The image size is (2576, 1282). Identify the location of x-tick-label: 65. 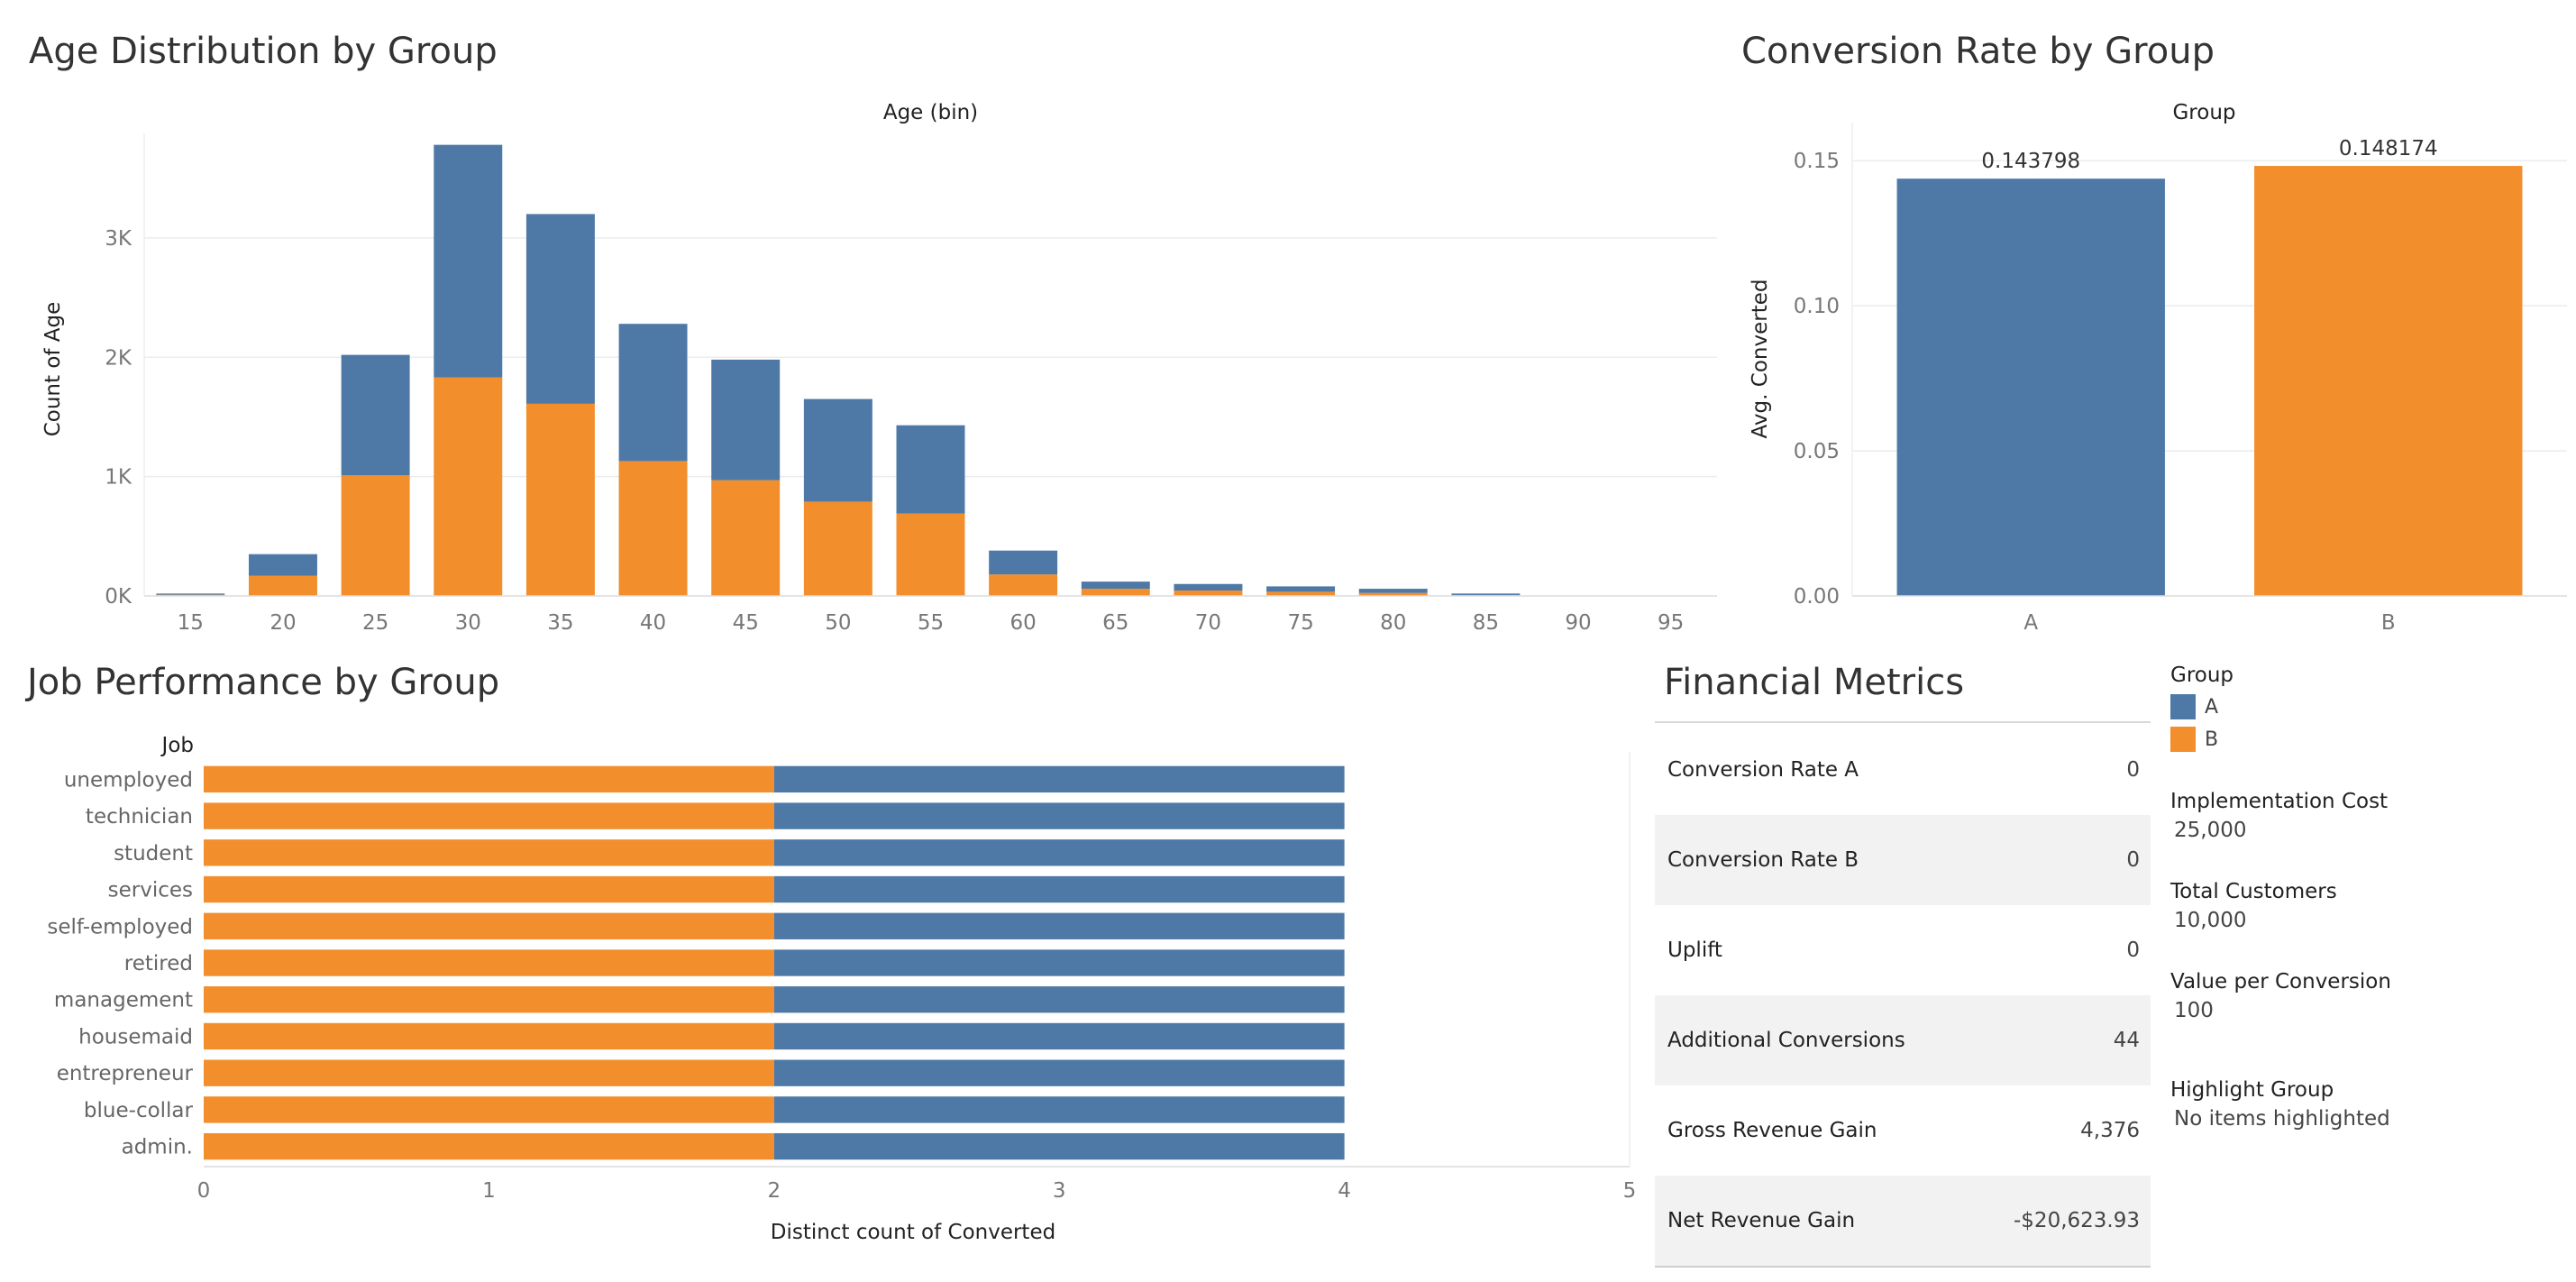
(1115, 623).